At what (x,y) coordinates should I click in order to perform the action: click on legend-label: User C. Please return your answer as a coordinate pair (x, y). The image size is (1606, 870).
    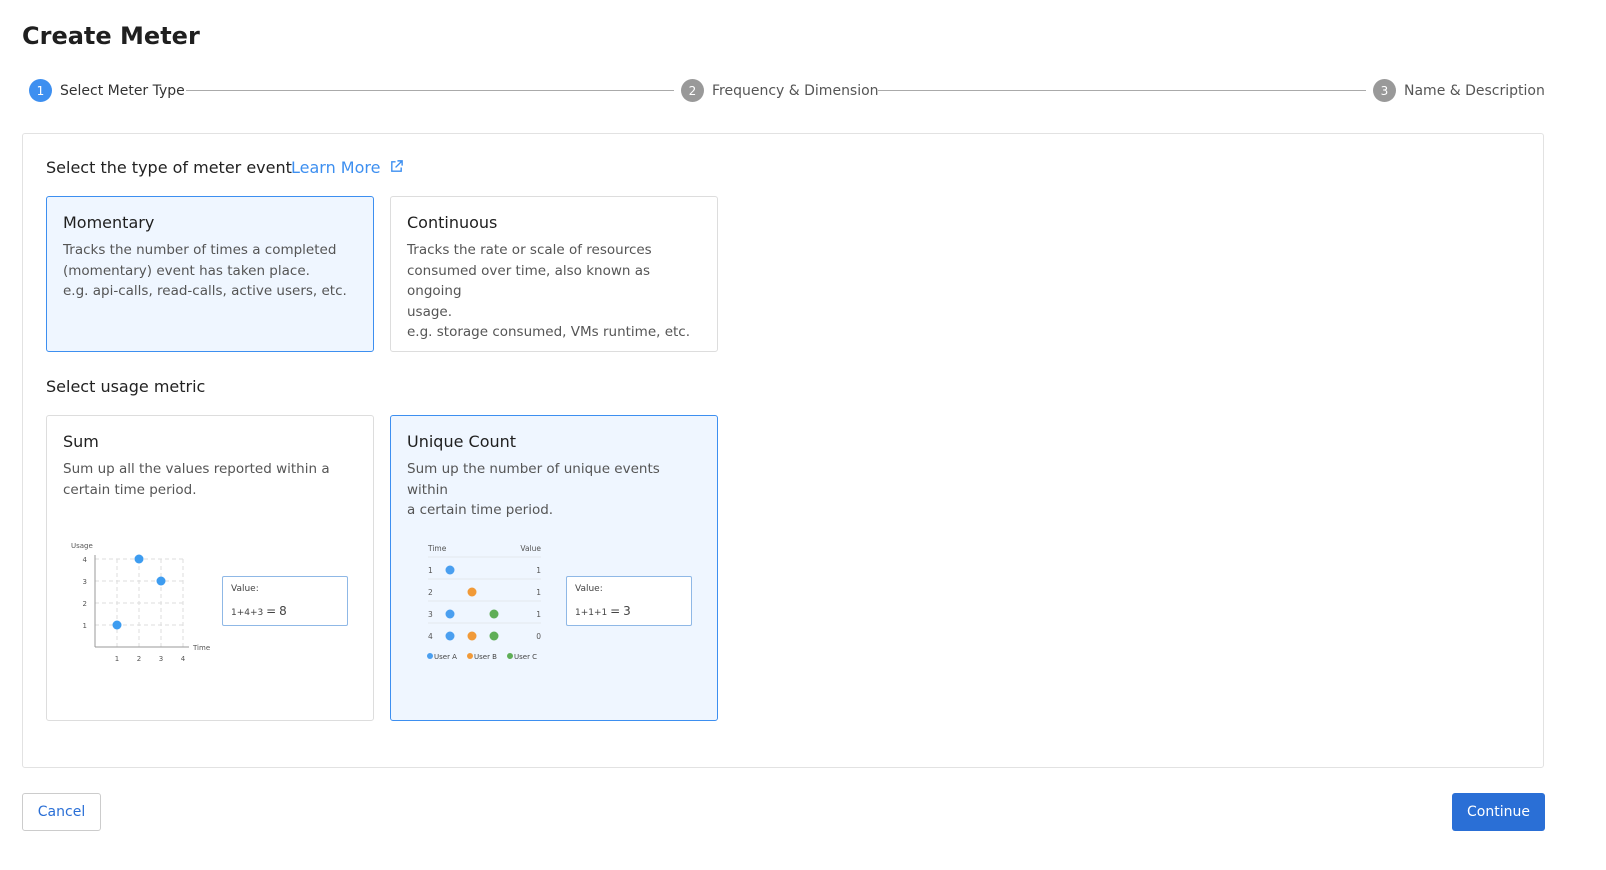
    Looking at the image, I should click on (525, 657).